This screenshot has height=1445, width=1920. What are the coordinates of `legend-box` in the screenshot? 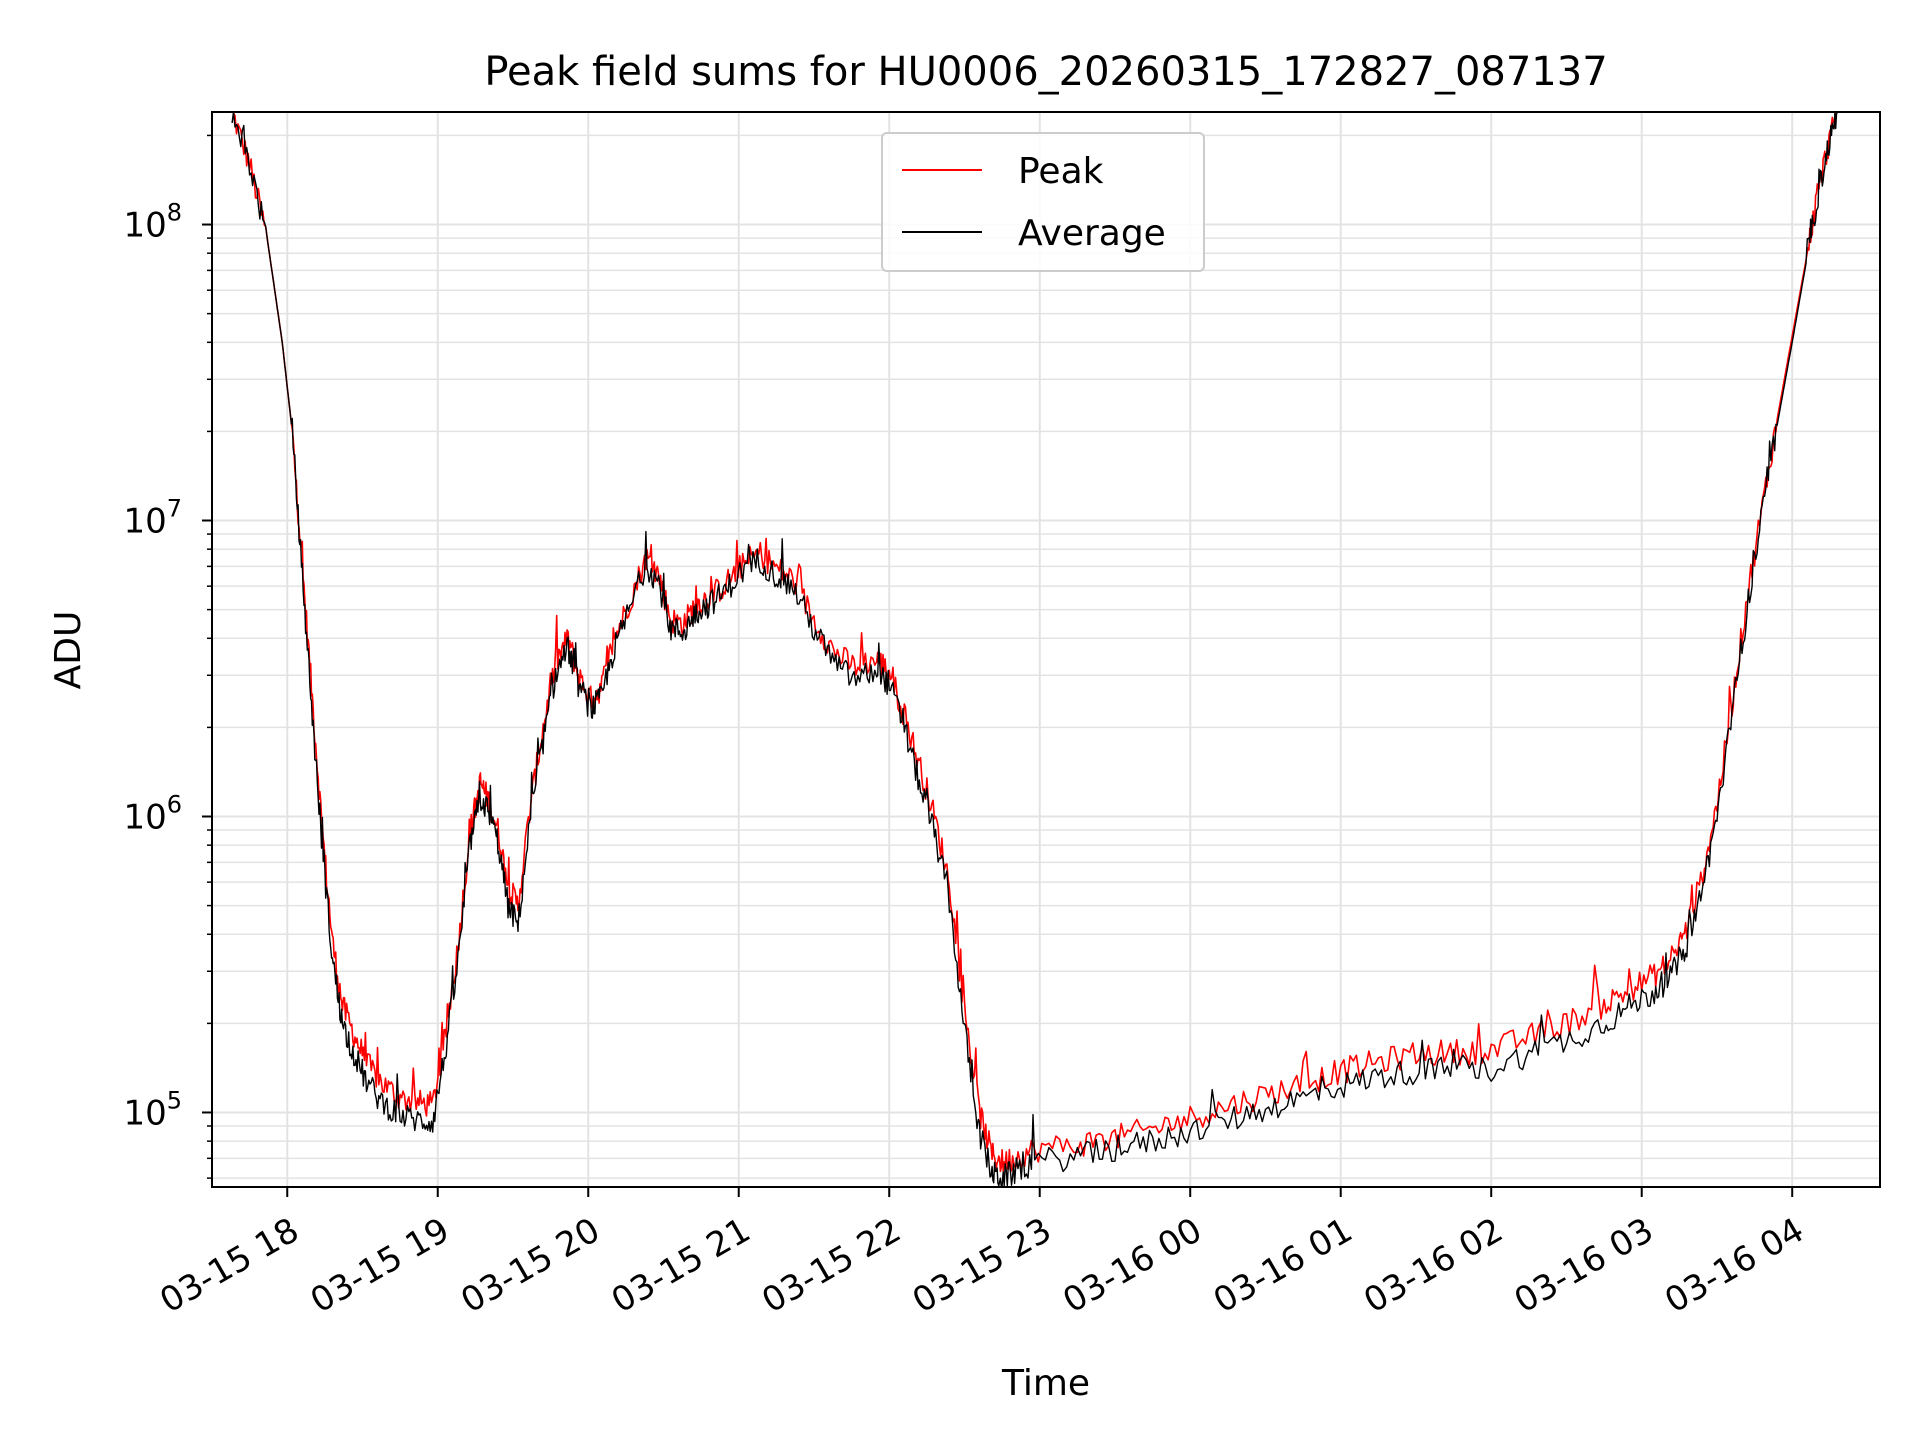 It's located at (1043, 202).